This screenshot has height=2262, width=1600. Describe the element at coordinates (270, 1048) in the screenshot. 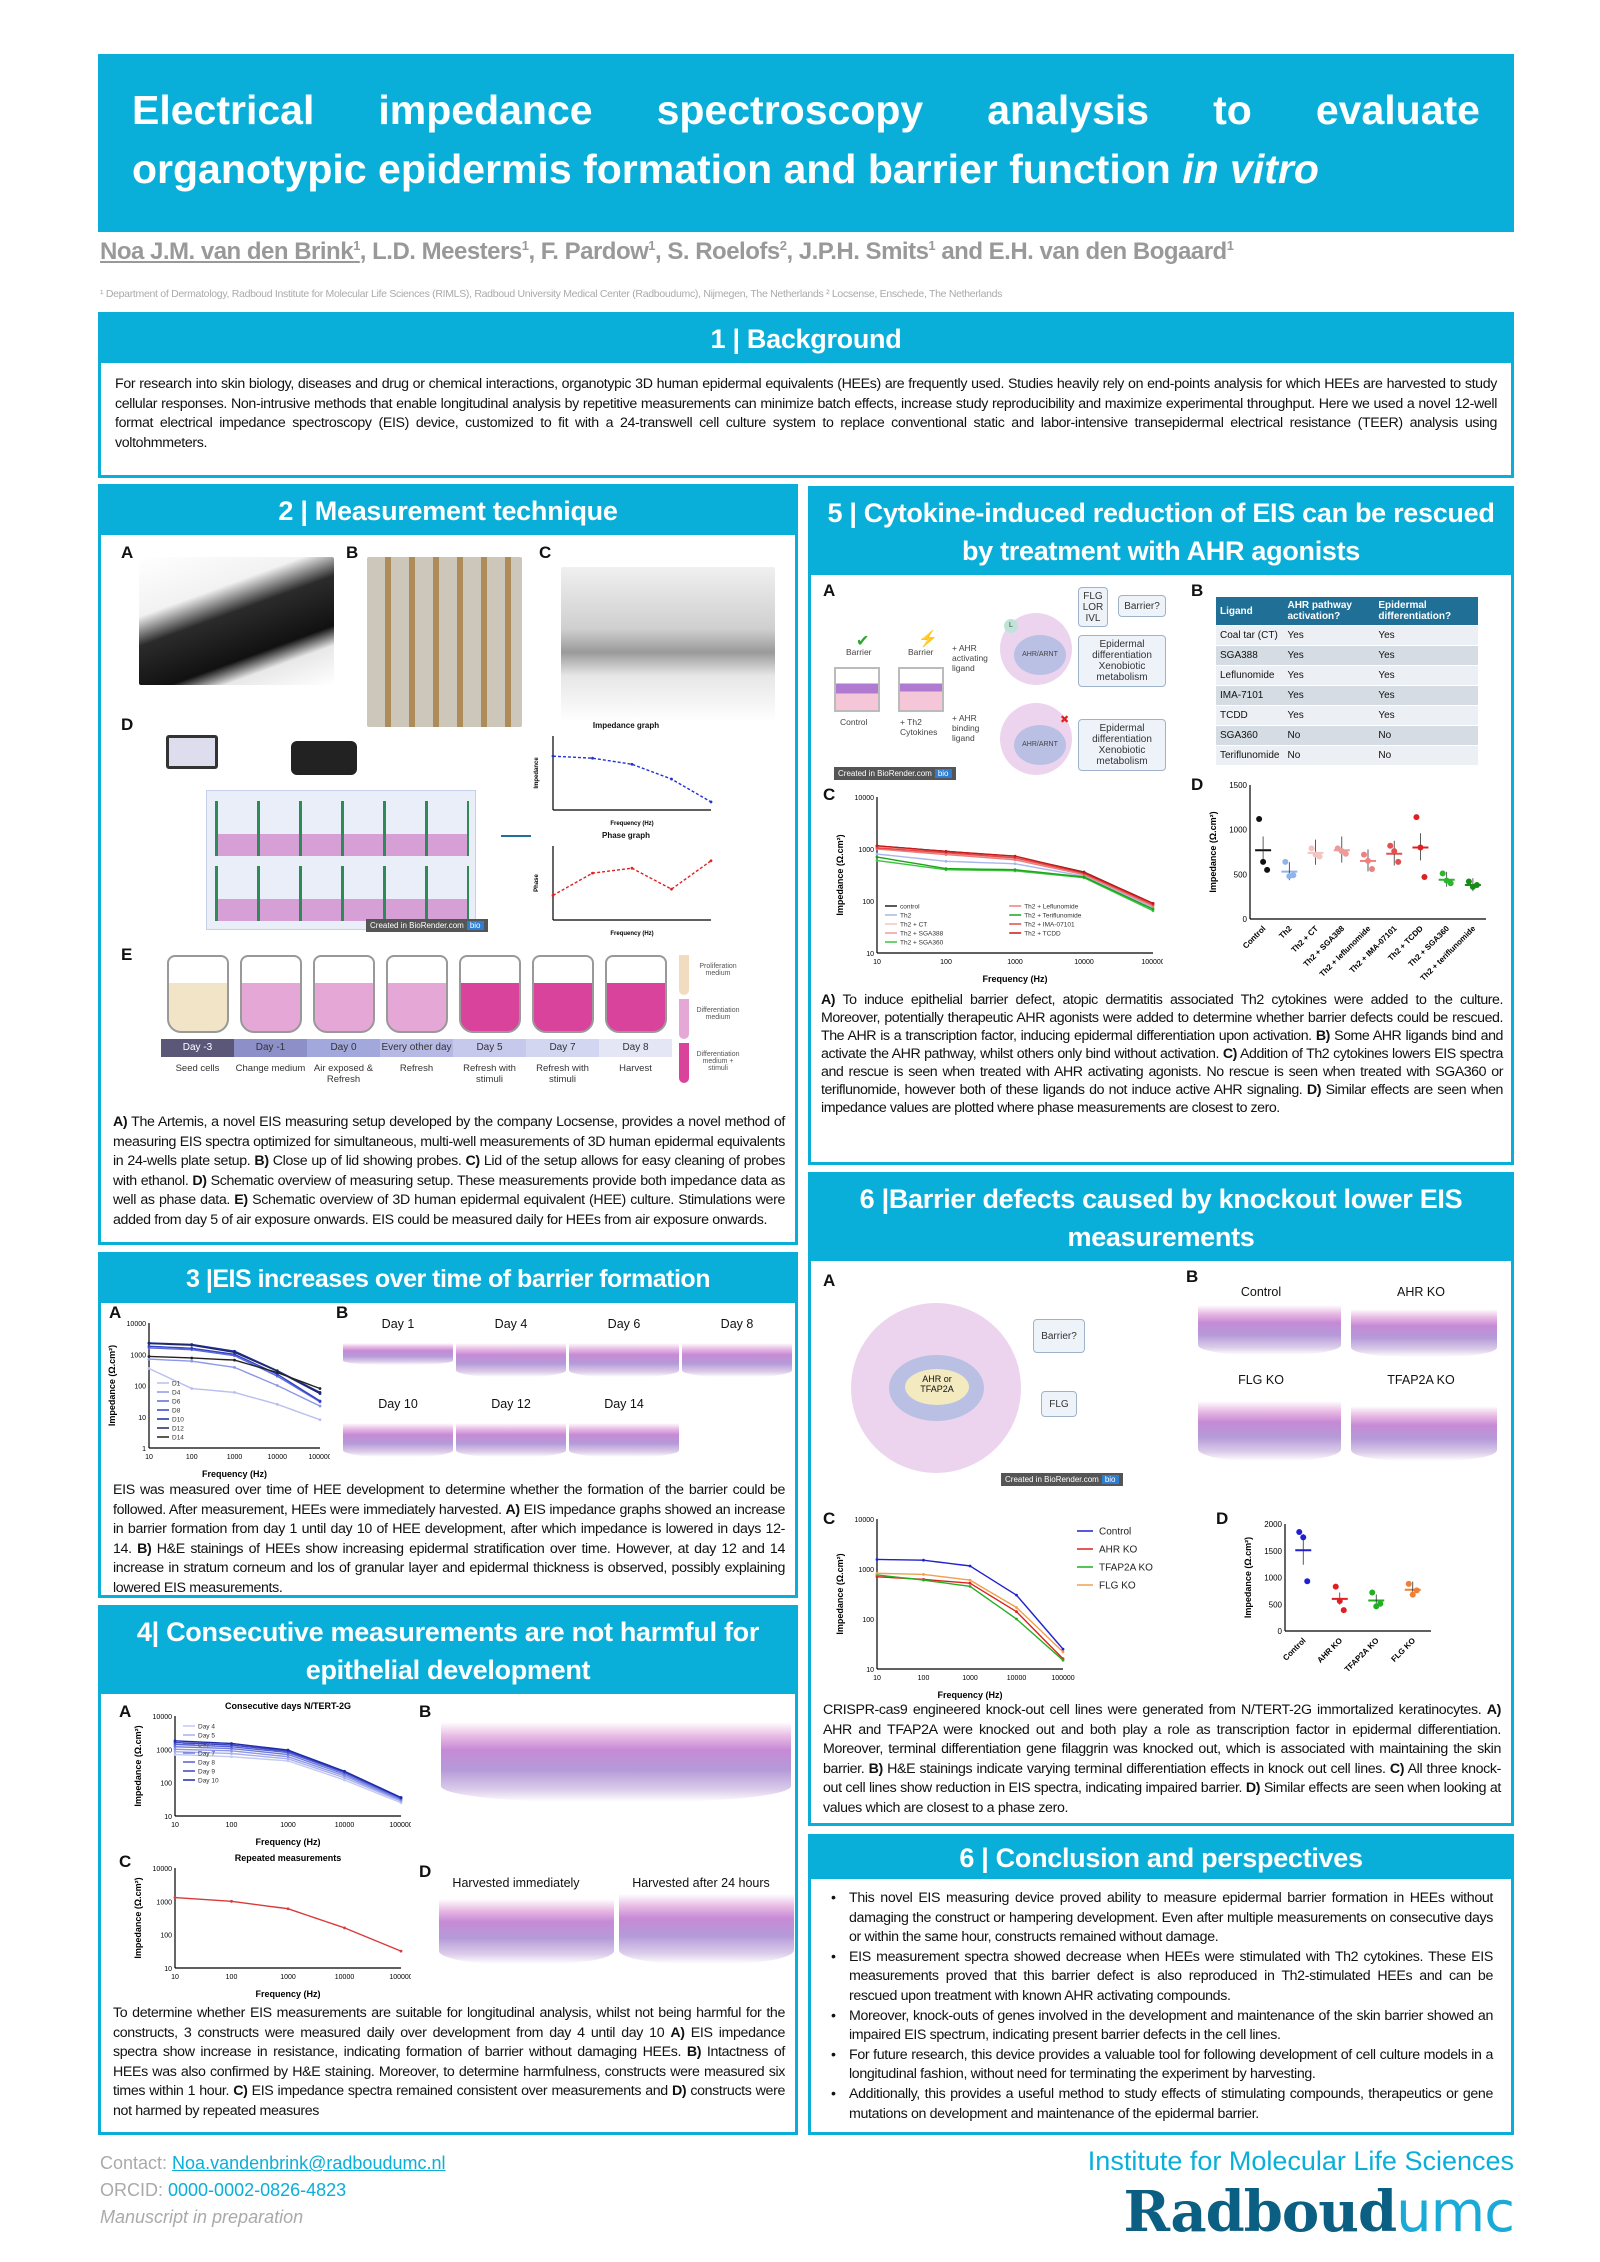

I see `timeline-day: Day -1` at that location.